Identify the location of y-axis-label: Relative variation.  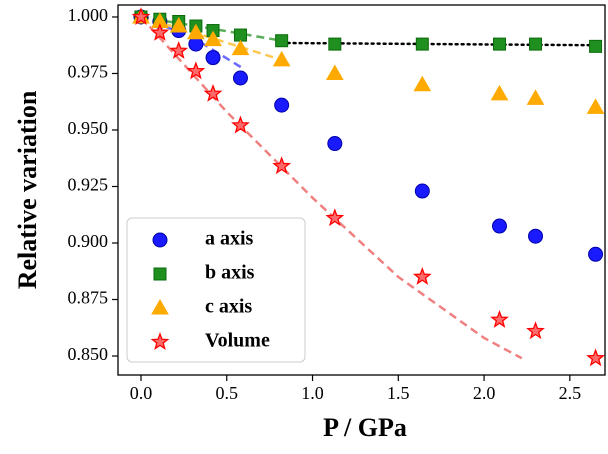
(27, 189).